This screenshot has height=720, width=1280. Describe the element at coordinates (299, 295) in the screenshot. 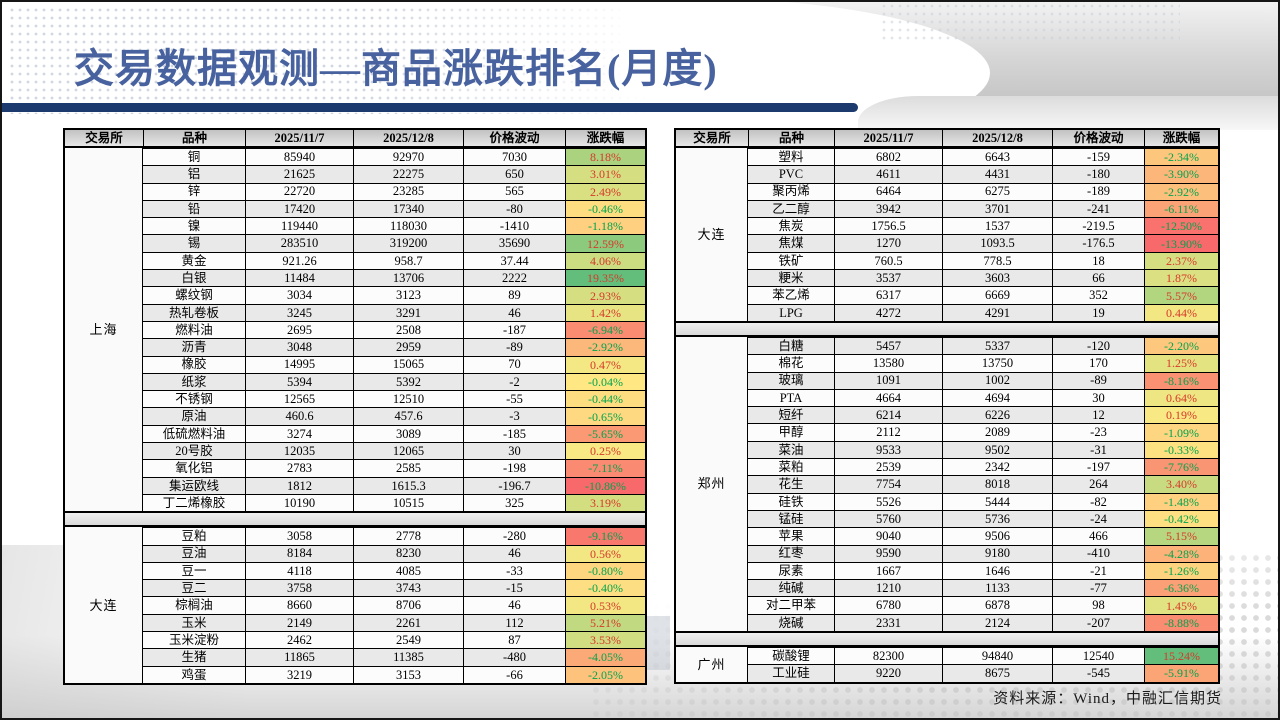

I see `price-old-cell: 3034` at that location.